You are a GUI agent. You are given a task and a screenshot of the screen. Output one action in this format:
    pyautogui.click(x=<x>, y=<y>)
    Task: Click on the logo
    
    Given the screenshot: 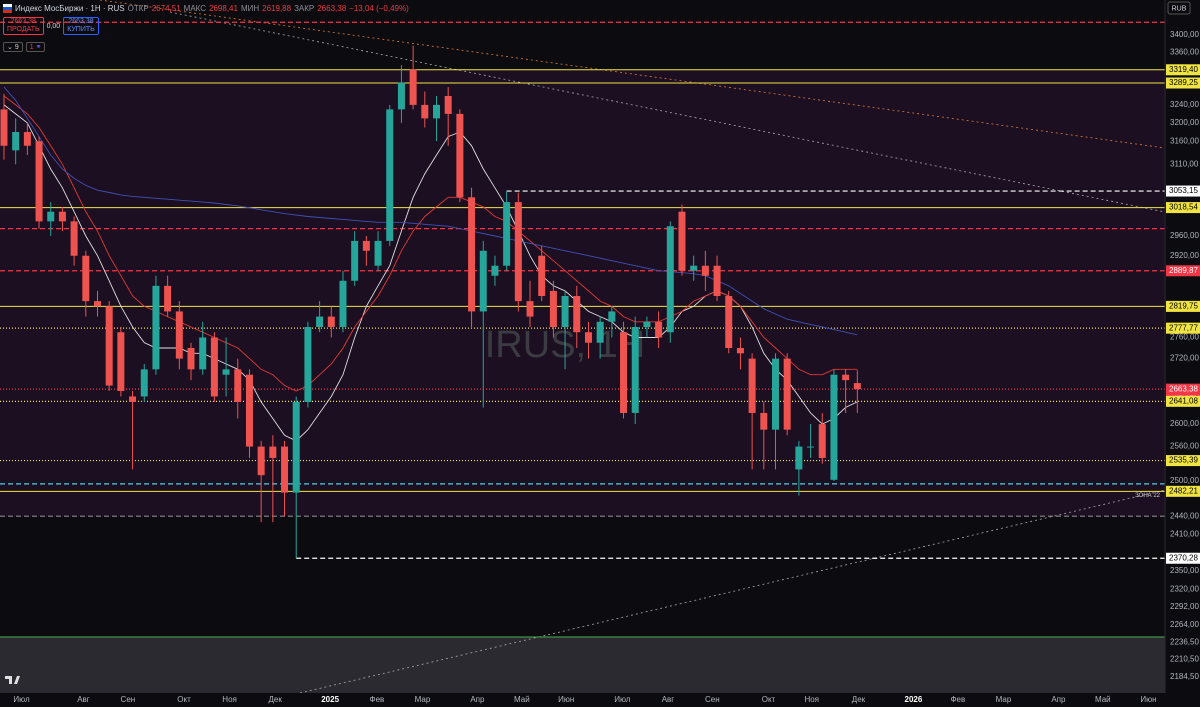 What is the action you would take?
    pyautogui.click(x=12, y=680)
    